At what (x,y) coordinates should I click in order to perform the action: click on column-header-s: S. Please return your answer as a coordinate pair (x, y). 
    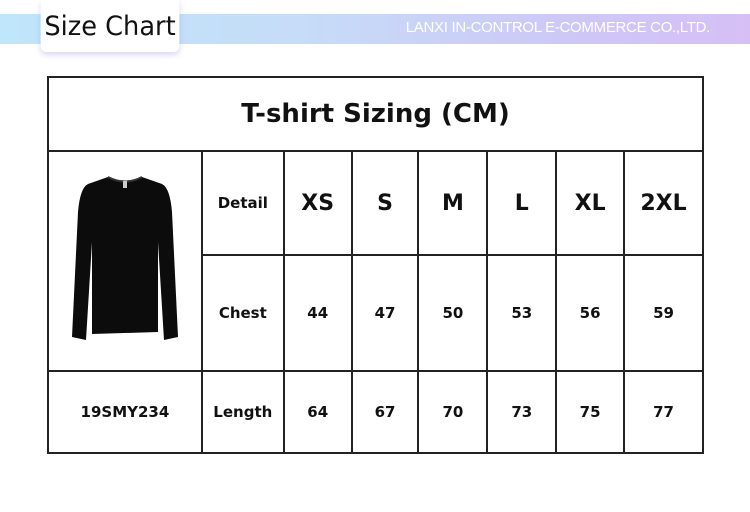
    Looking at the image, I should click on (385, 203).